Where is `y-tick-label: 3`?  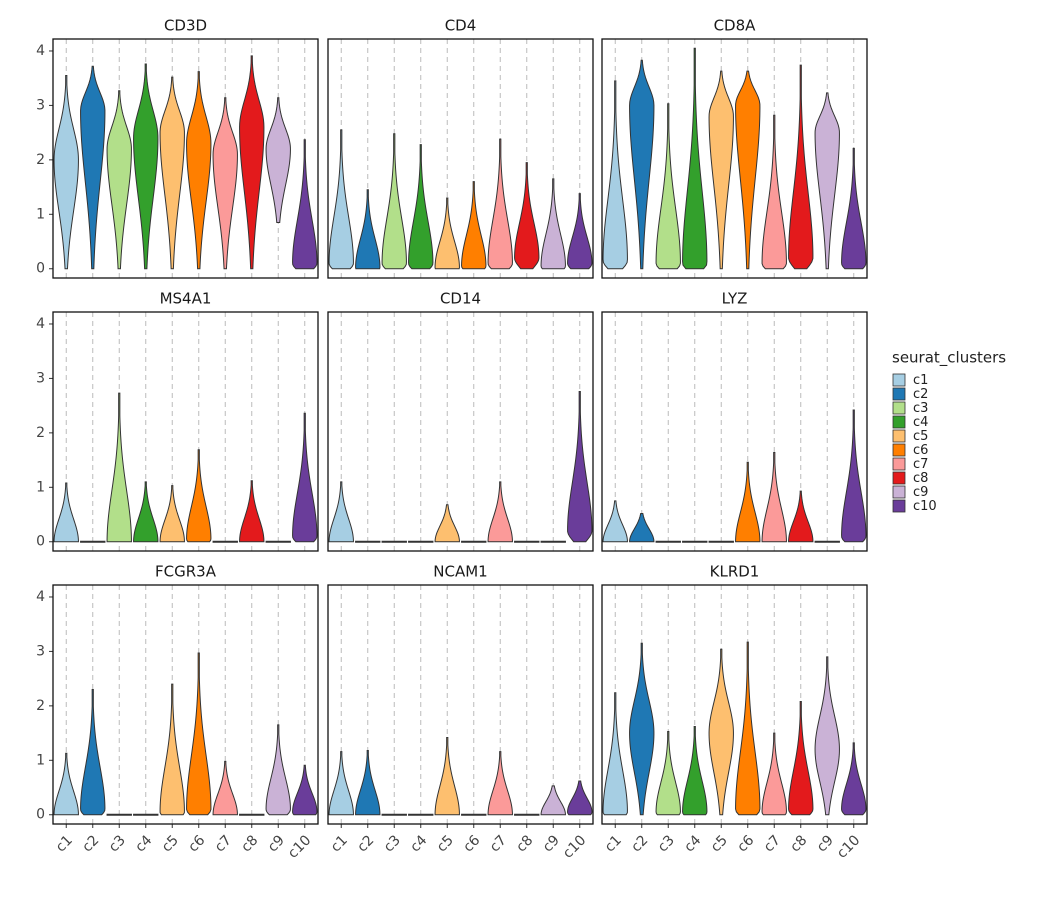 y-tick-label: 3 is located at coordinates (40, 378).